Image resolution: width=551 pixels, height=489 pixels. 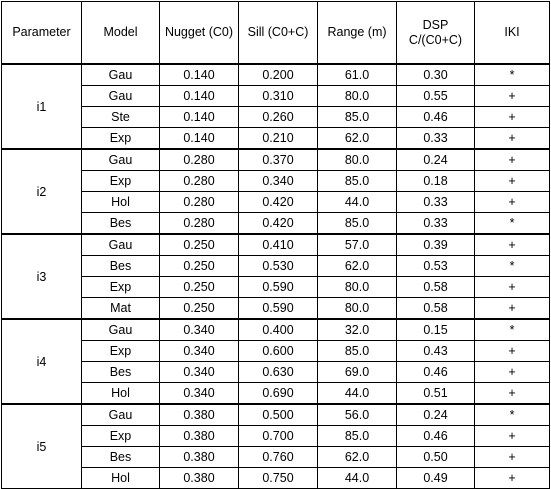 I want to click on range-cell: 69.0, so click(x=357, y=372).